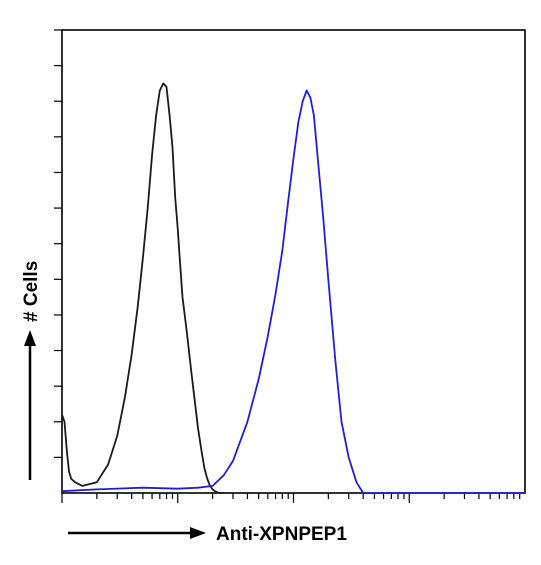  What do you see at coordinates (31, 291) in the screenshot?
I see `y-axis-label: # Cells` at bounding box center [31, 291].